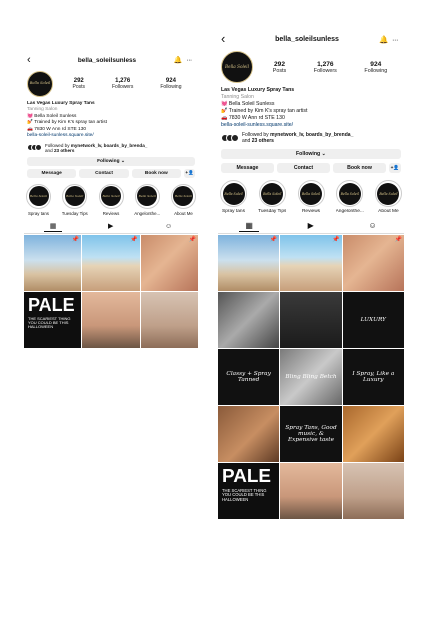 This screenshot has height=627, width=437. I want to click on post-overlay-text: Classy + Spray Tanned, so click(248, 377).